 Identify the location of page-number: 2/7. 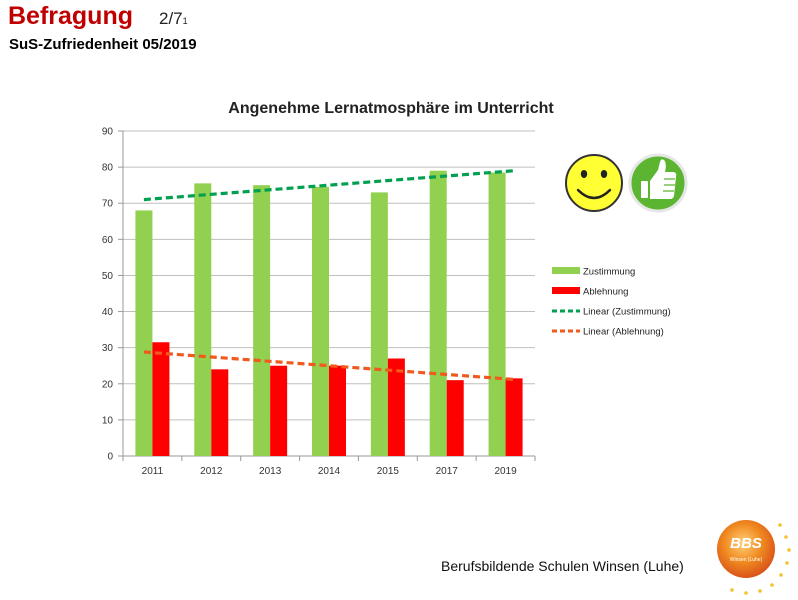
(171, 18).